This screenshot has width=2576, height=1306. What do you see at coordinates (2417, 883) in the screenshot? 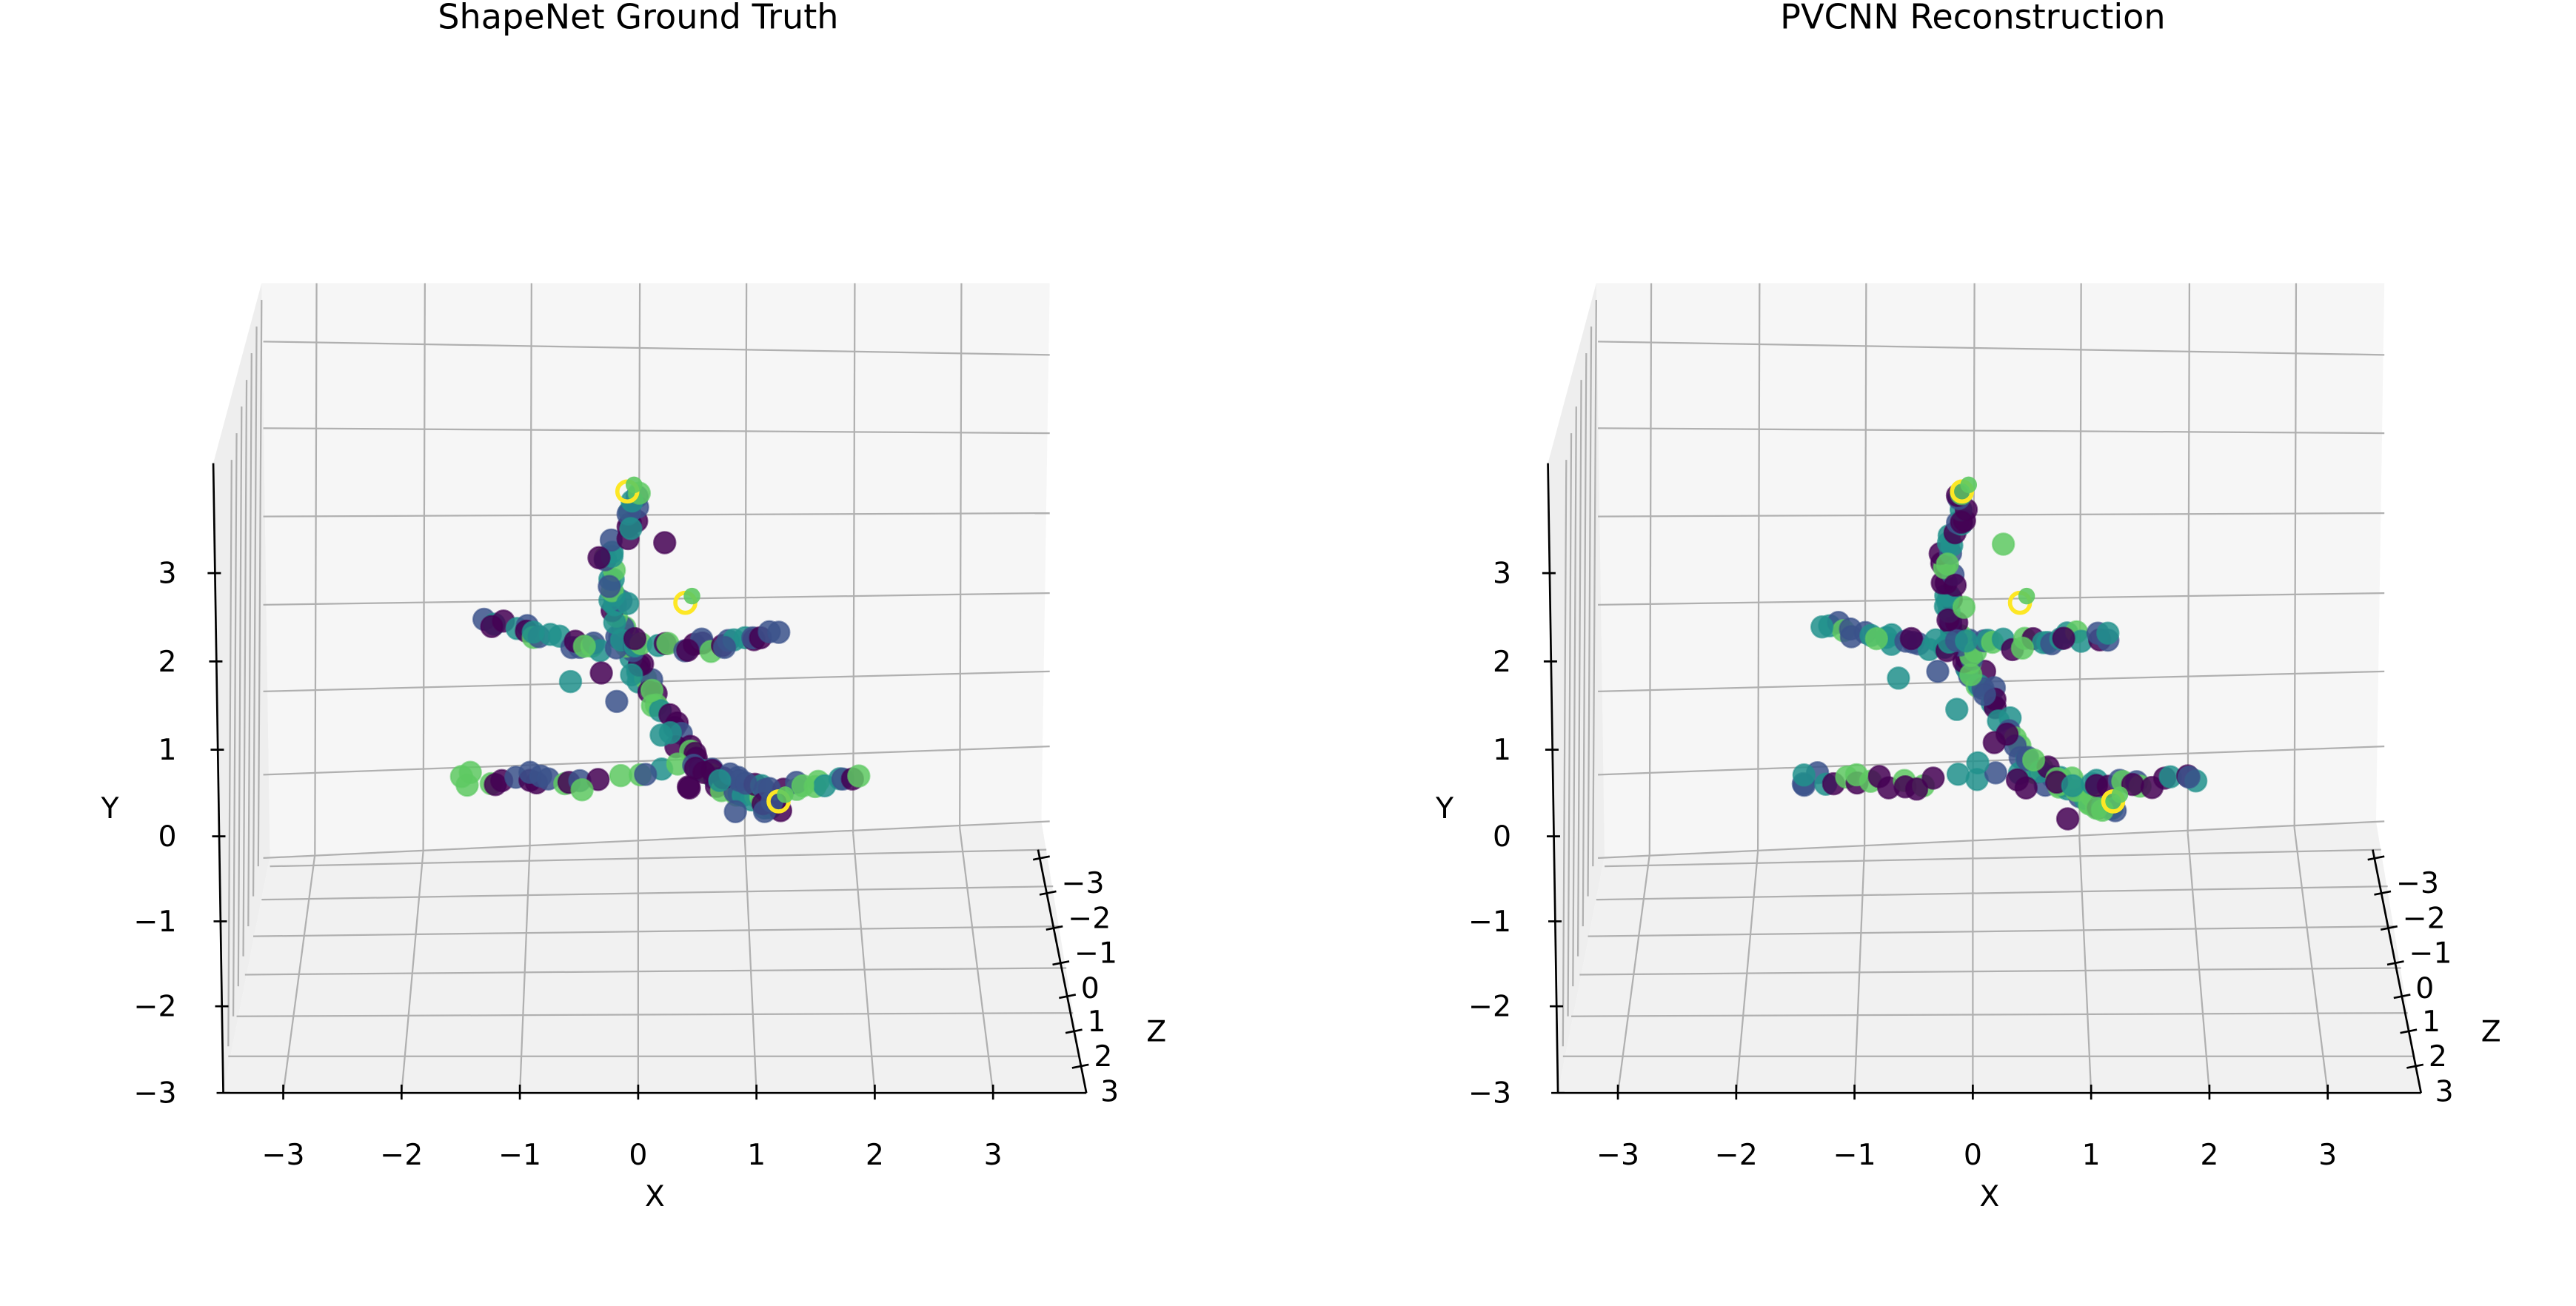
I see `z-tick-label: −3` at bounding box center [2417, 883].